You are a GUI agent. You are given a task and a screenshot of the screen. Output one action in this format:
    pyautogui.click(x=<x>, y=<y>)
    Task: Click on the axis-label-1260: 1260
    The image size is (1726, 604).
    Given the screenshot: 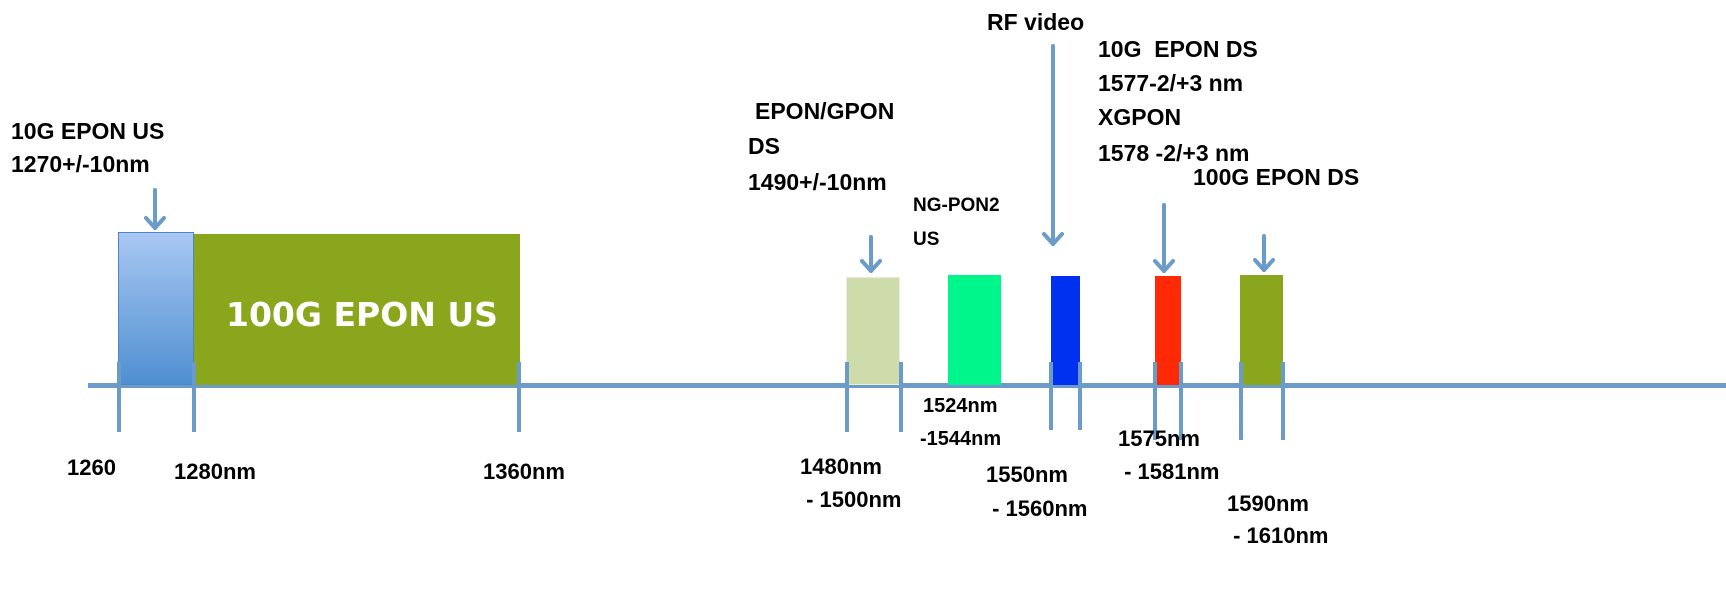 What is the action you would take?
    pyautogui.click(x=91, y=467)
    